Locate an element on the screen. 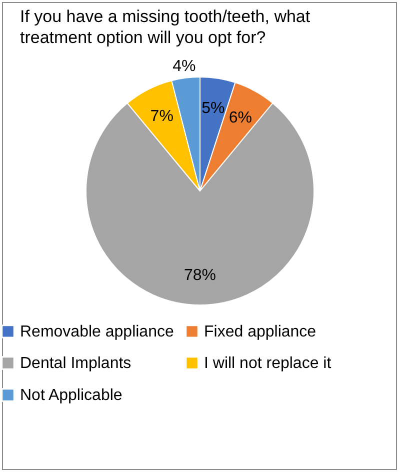 This screenshot has width=401, height=474. data-label: 6% is located at coordinates (240, 117).